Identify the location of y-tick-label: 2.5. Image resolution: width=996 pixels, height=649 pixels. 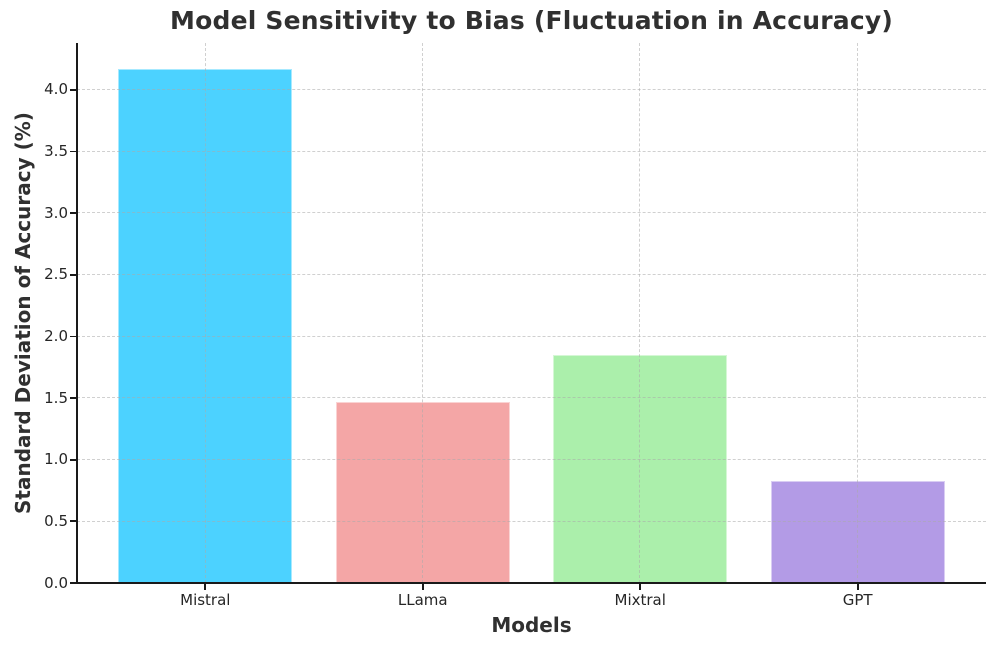
(56, 274).